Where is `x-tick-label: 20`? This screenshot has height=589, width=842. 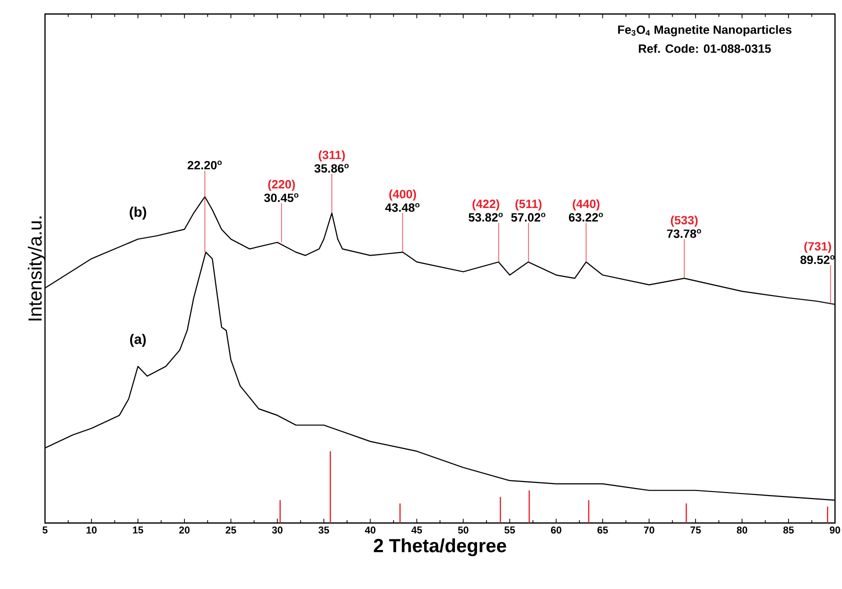
x-tick-label: 20 is located at coordinates (184, 530).